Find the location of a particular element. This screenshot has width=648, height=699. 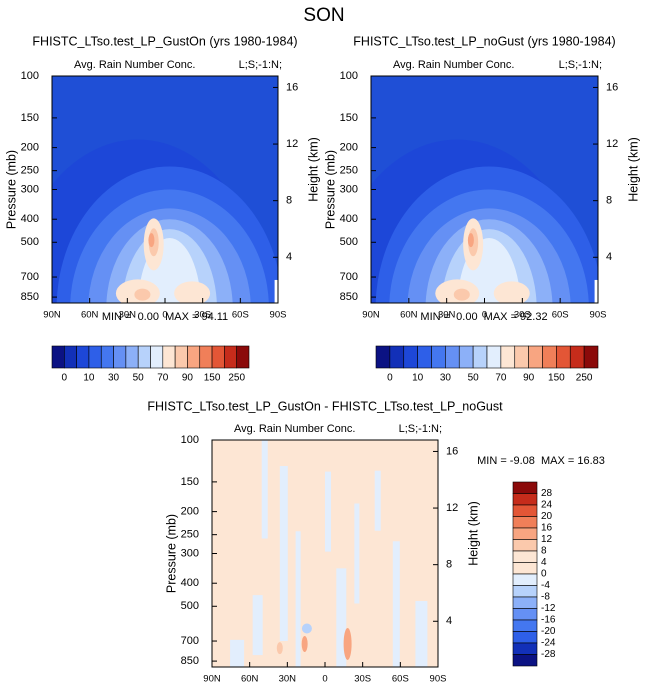

colorbar-label: 16 is located at coordinates (547, 528).